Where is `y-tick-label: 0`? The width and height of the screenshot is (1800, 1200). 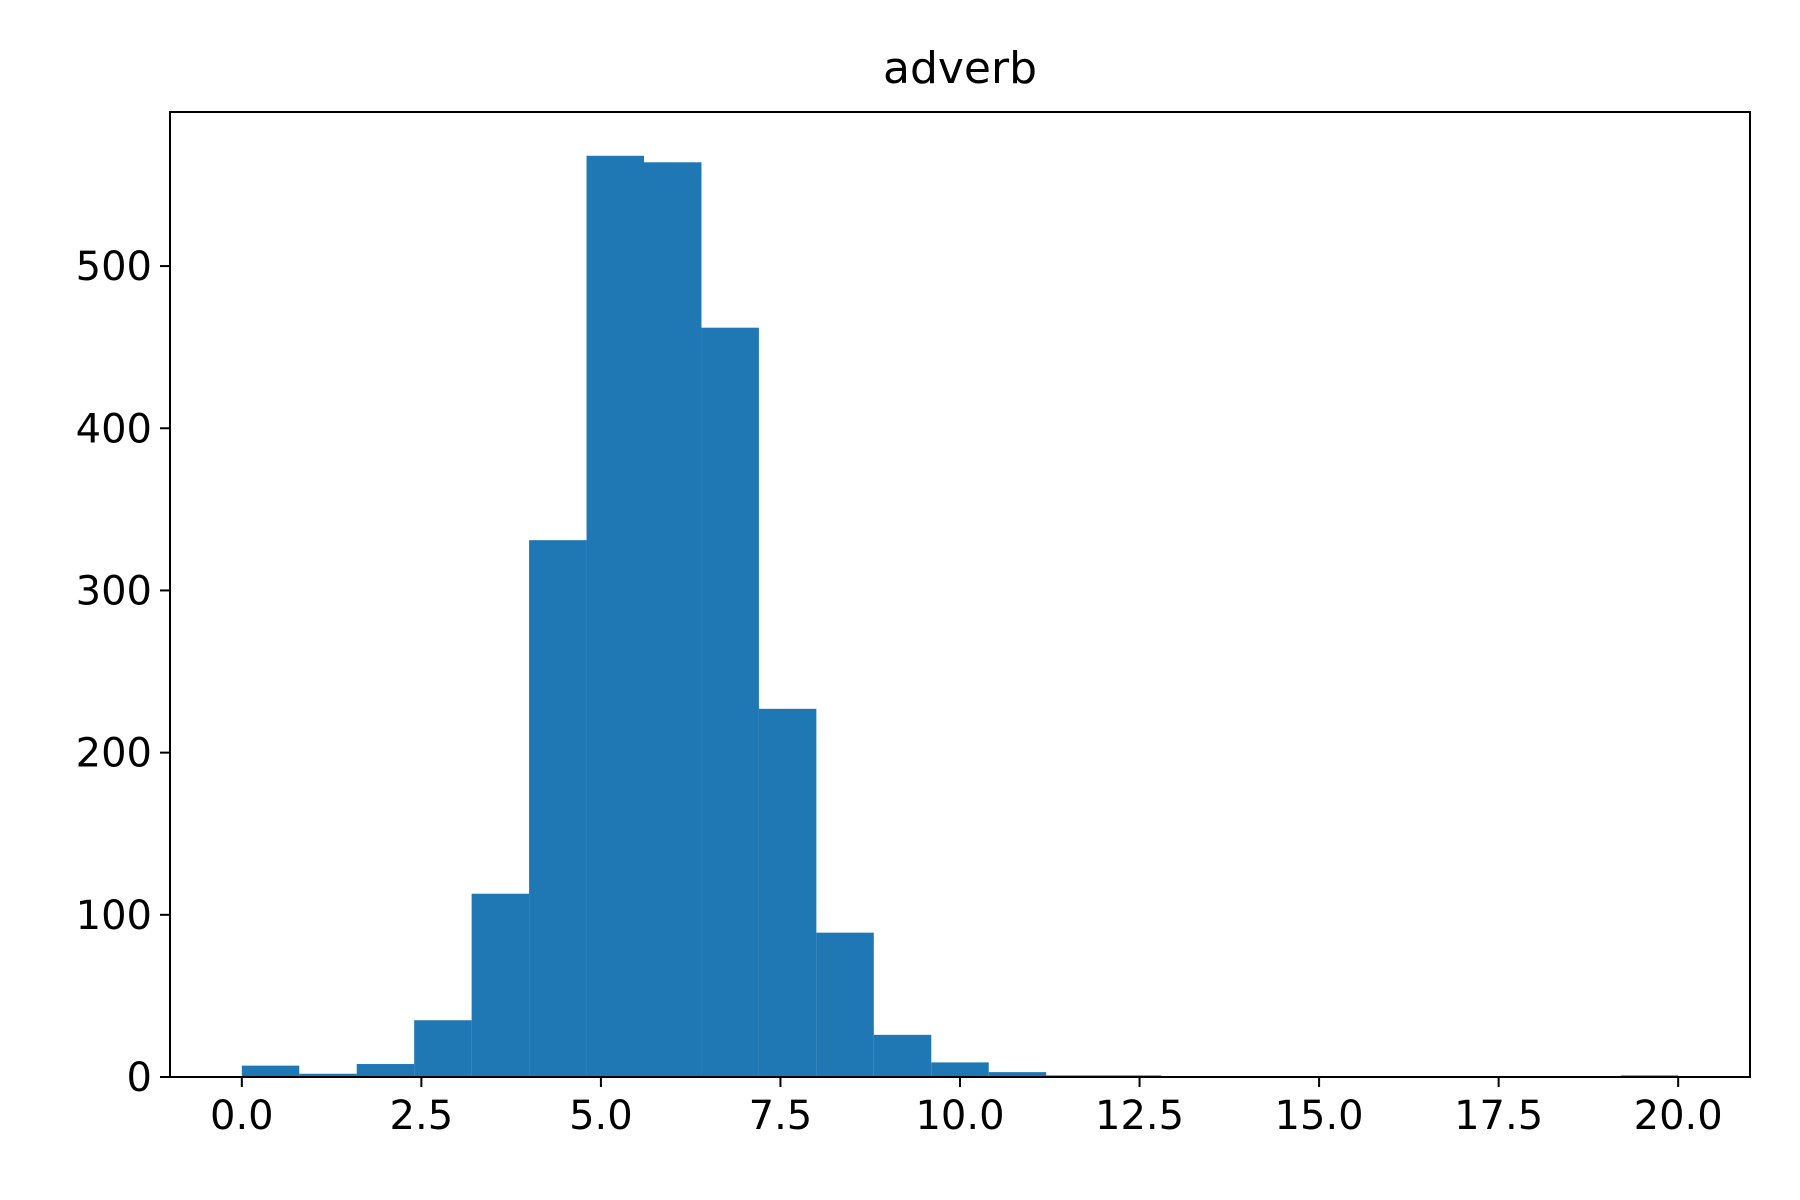
y-tick-label: 0 is located at coordinates (139, 1078).